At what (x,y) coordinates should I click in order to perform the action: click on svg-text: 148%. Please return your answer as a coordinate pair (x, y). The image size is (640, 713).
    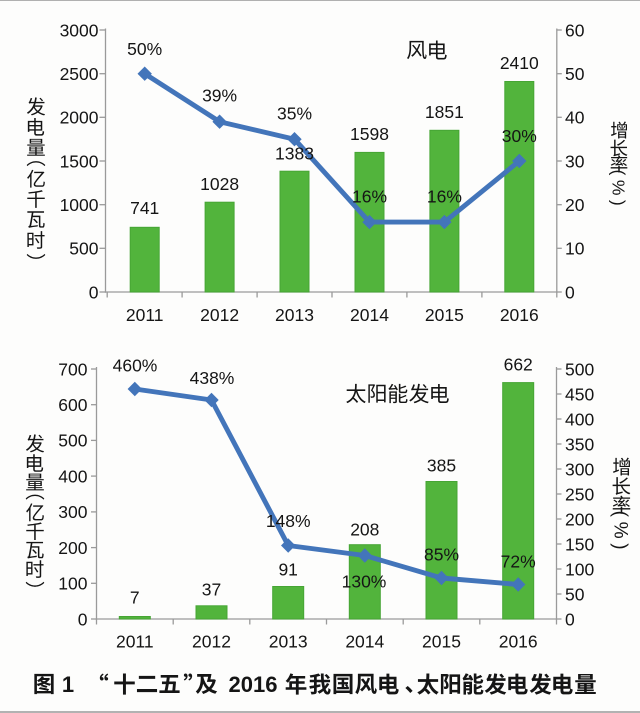
    Looking at the image, I should click on (288, 521).